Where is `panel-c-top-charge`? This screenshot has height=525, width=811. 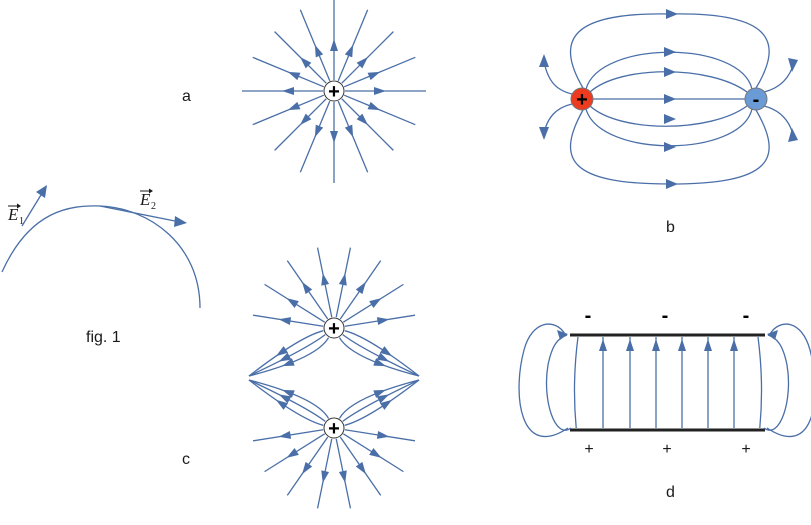 panel-c-top-charge is located at coordinates (334, 328).